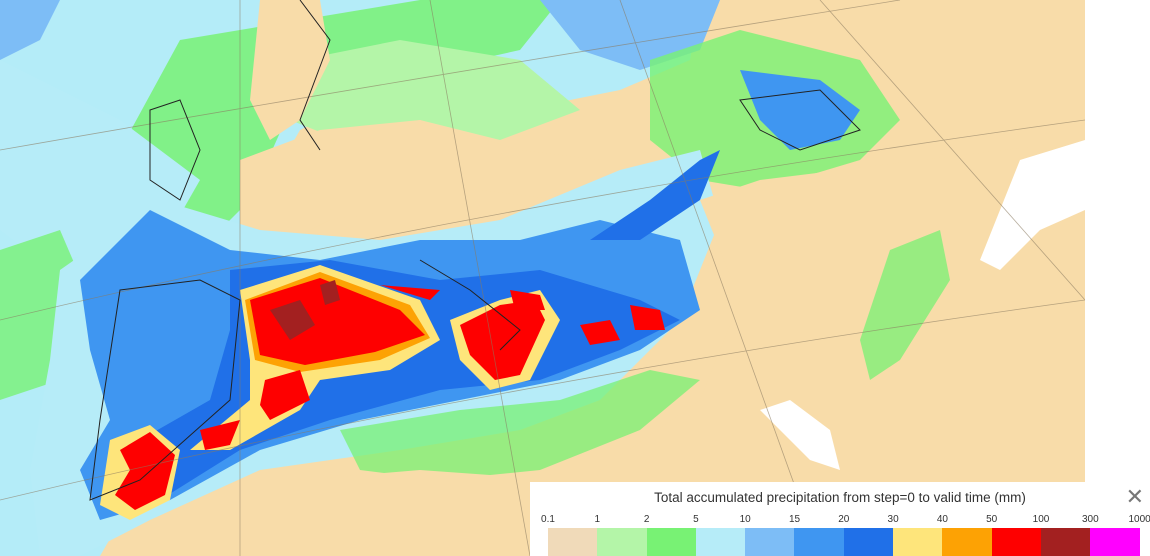 This screenshot has height=556, width=1150. I want to click on land-scandinavia, so click(290, 70).